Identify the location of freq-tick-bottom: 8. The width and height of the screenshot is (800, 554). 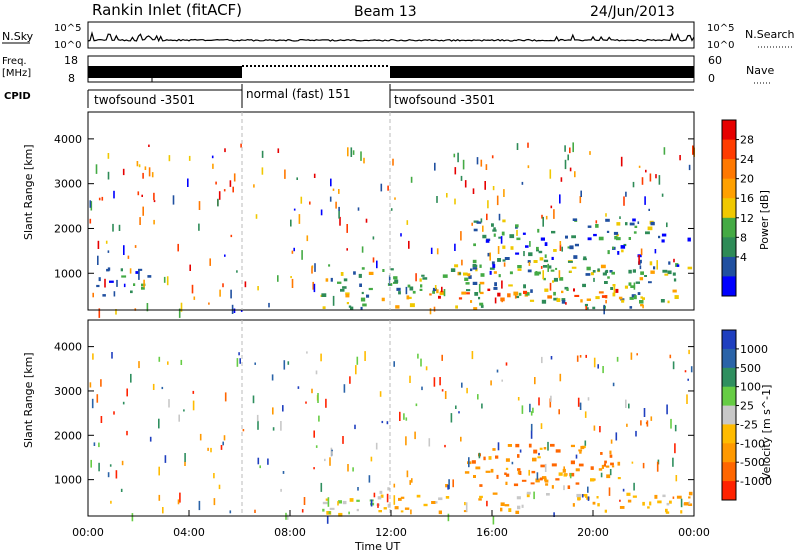
(71, 78).